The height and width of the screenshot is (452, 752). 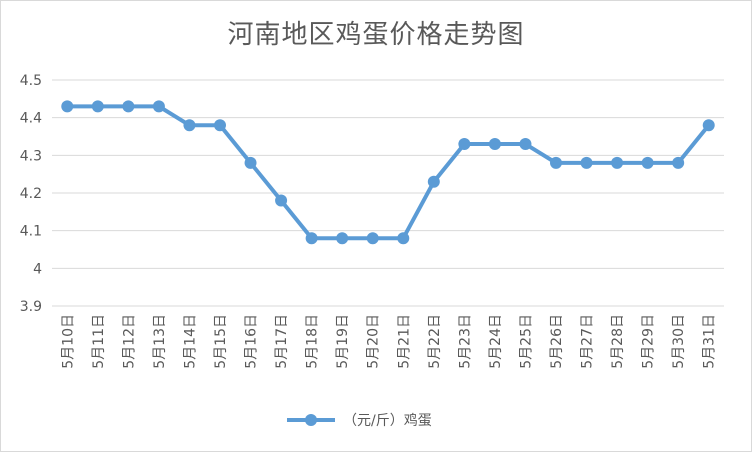 What do you see at coordinates (221, 341) in the screenshot?
I see `x-tick-label: 5月15日` at bounding box center [221, 341].